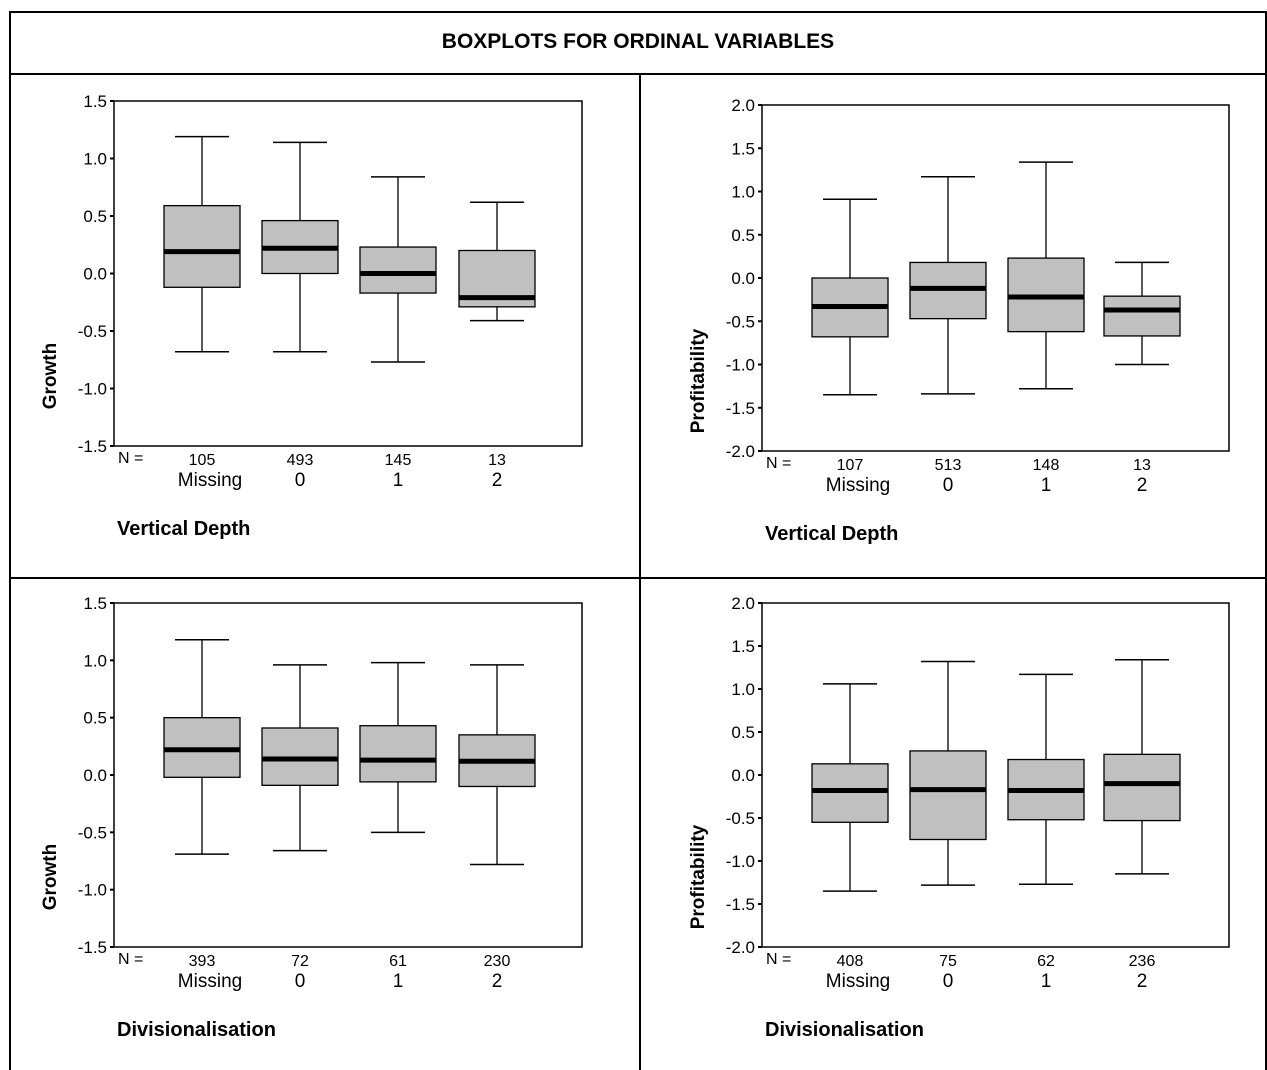  I want to click on n-count: 145, so click(398, 460).